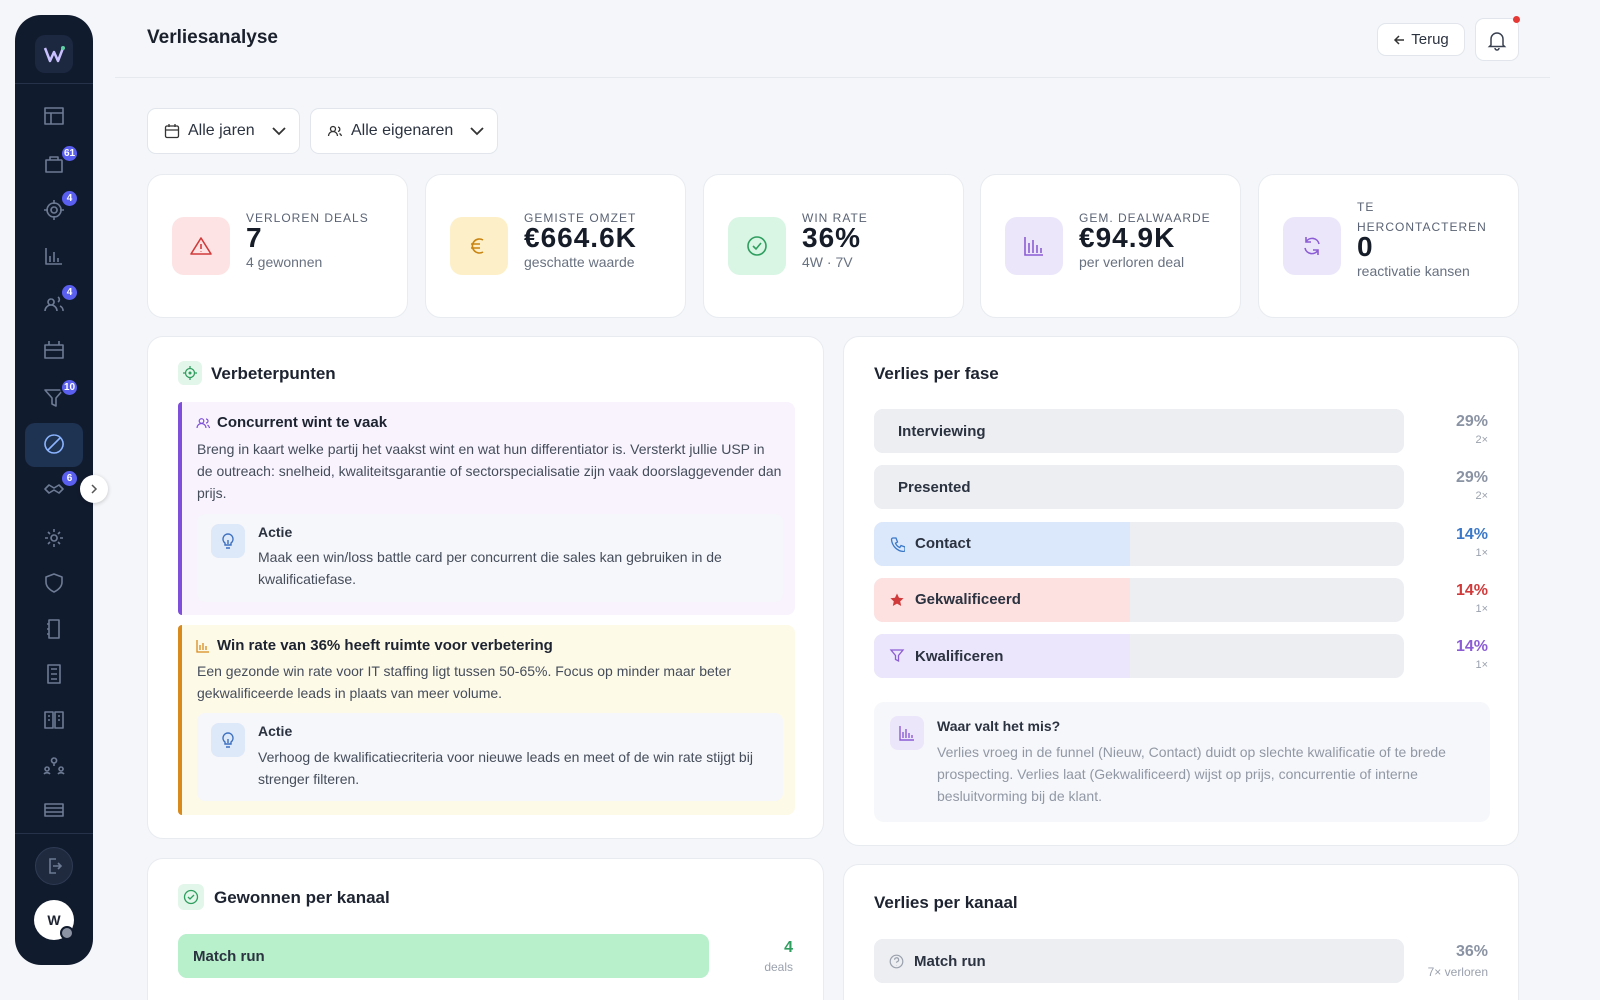 This screenshot has width=1600, height=1000. I want to click on panel-title: Verlies per fase, so click(936, 373).